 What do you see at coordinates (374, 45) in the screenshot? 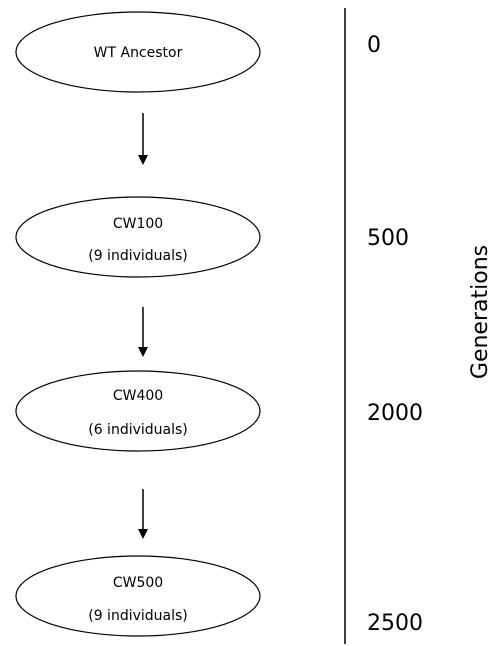
I see `generation-label-0: 0` at bounding box center [374, 45].